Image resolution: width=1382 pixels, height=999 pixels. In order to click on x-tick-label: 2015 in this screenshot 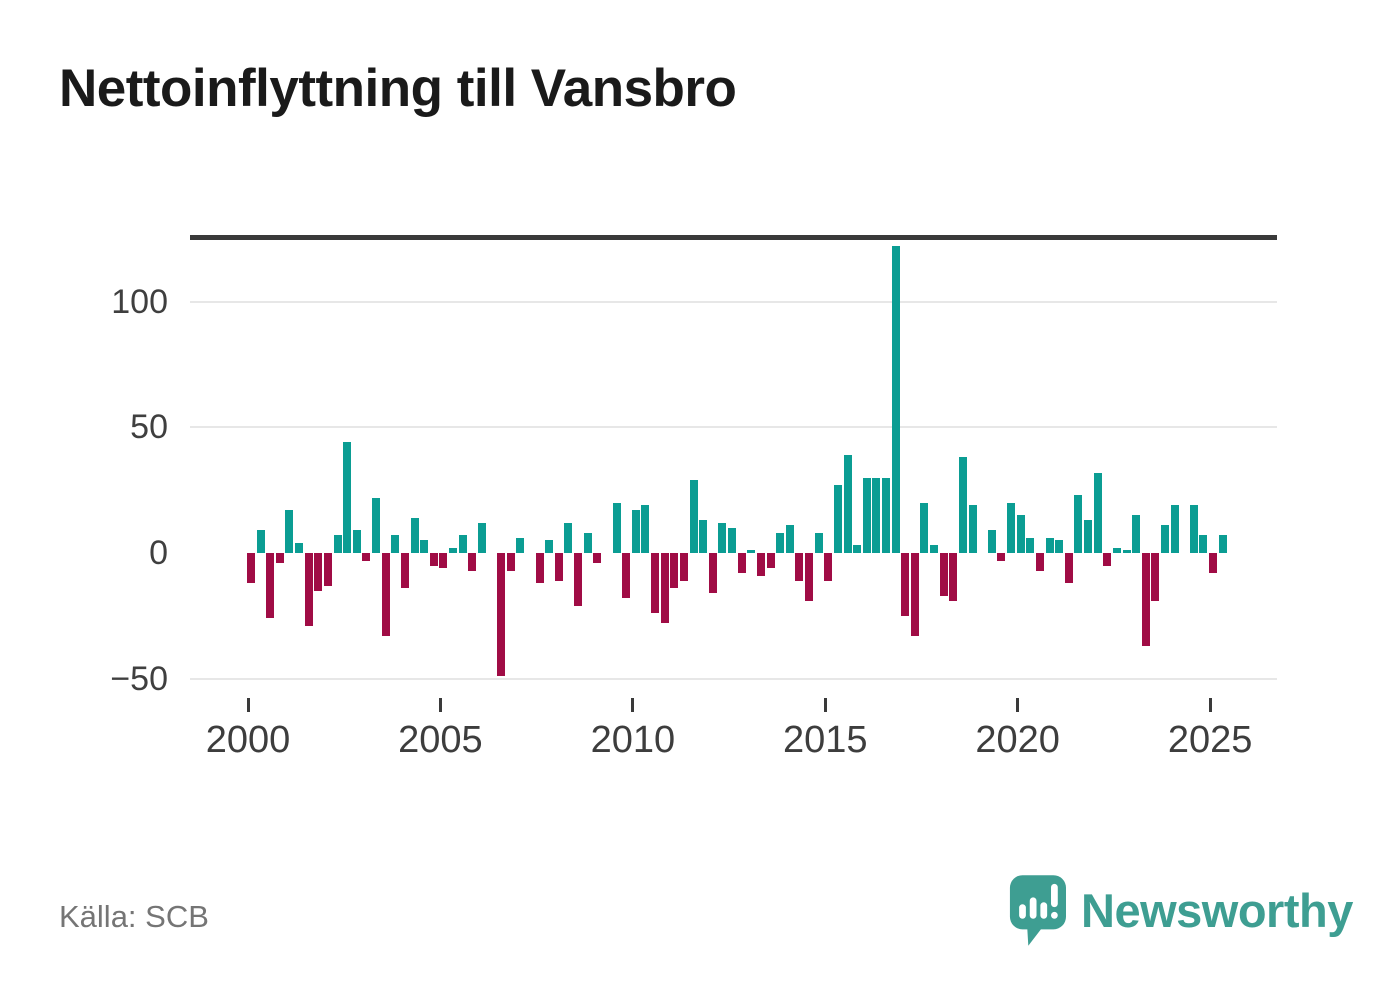, I will do `click(825, 740)`.